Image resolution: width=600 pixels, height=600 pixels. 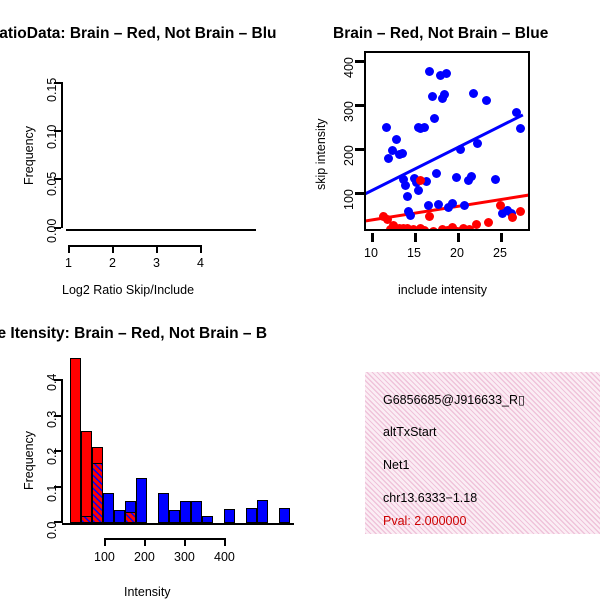 I want to click on intensity-xaxis-line, so click(x=178, y=524).